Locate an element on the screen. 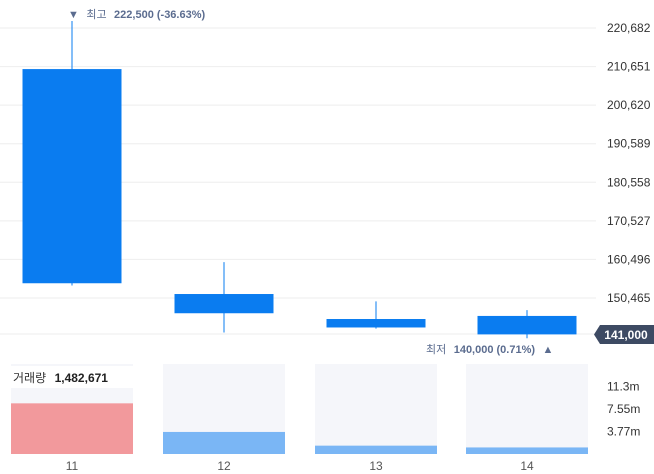  volume-title-text: 거래량 1,482,671 is located at coordinates (60, 377).